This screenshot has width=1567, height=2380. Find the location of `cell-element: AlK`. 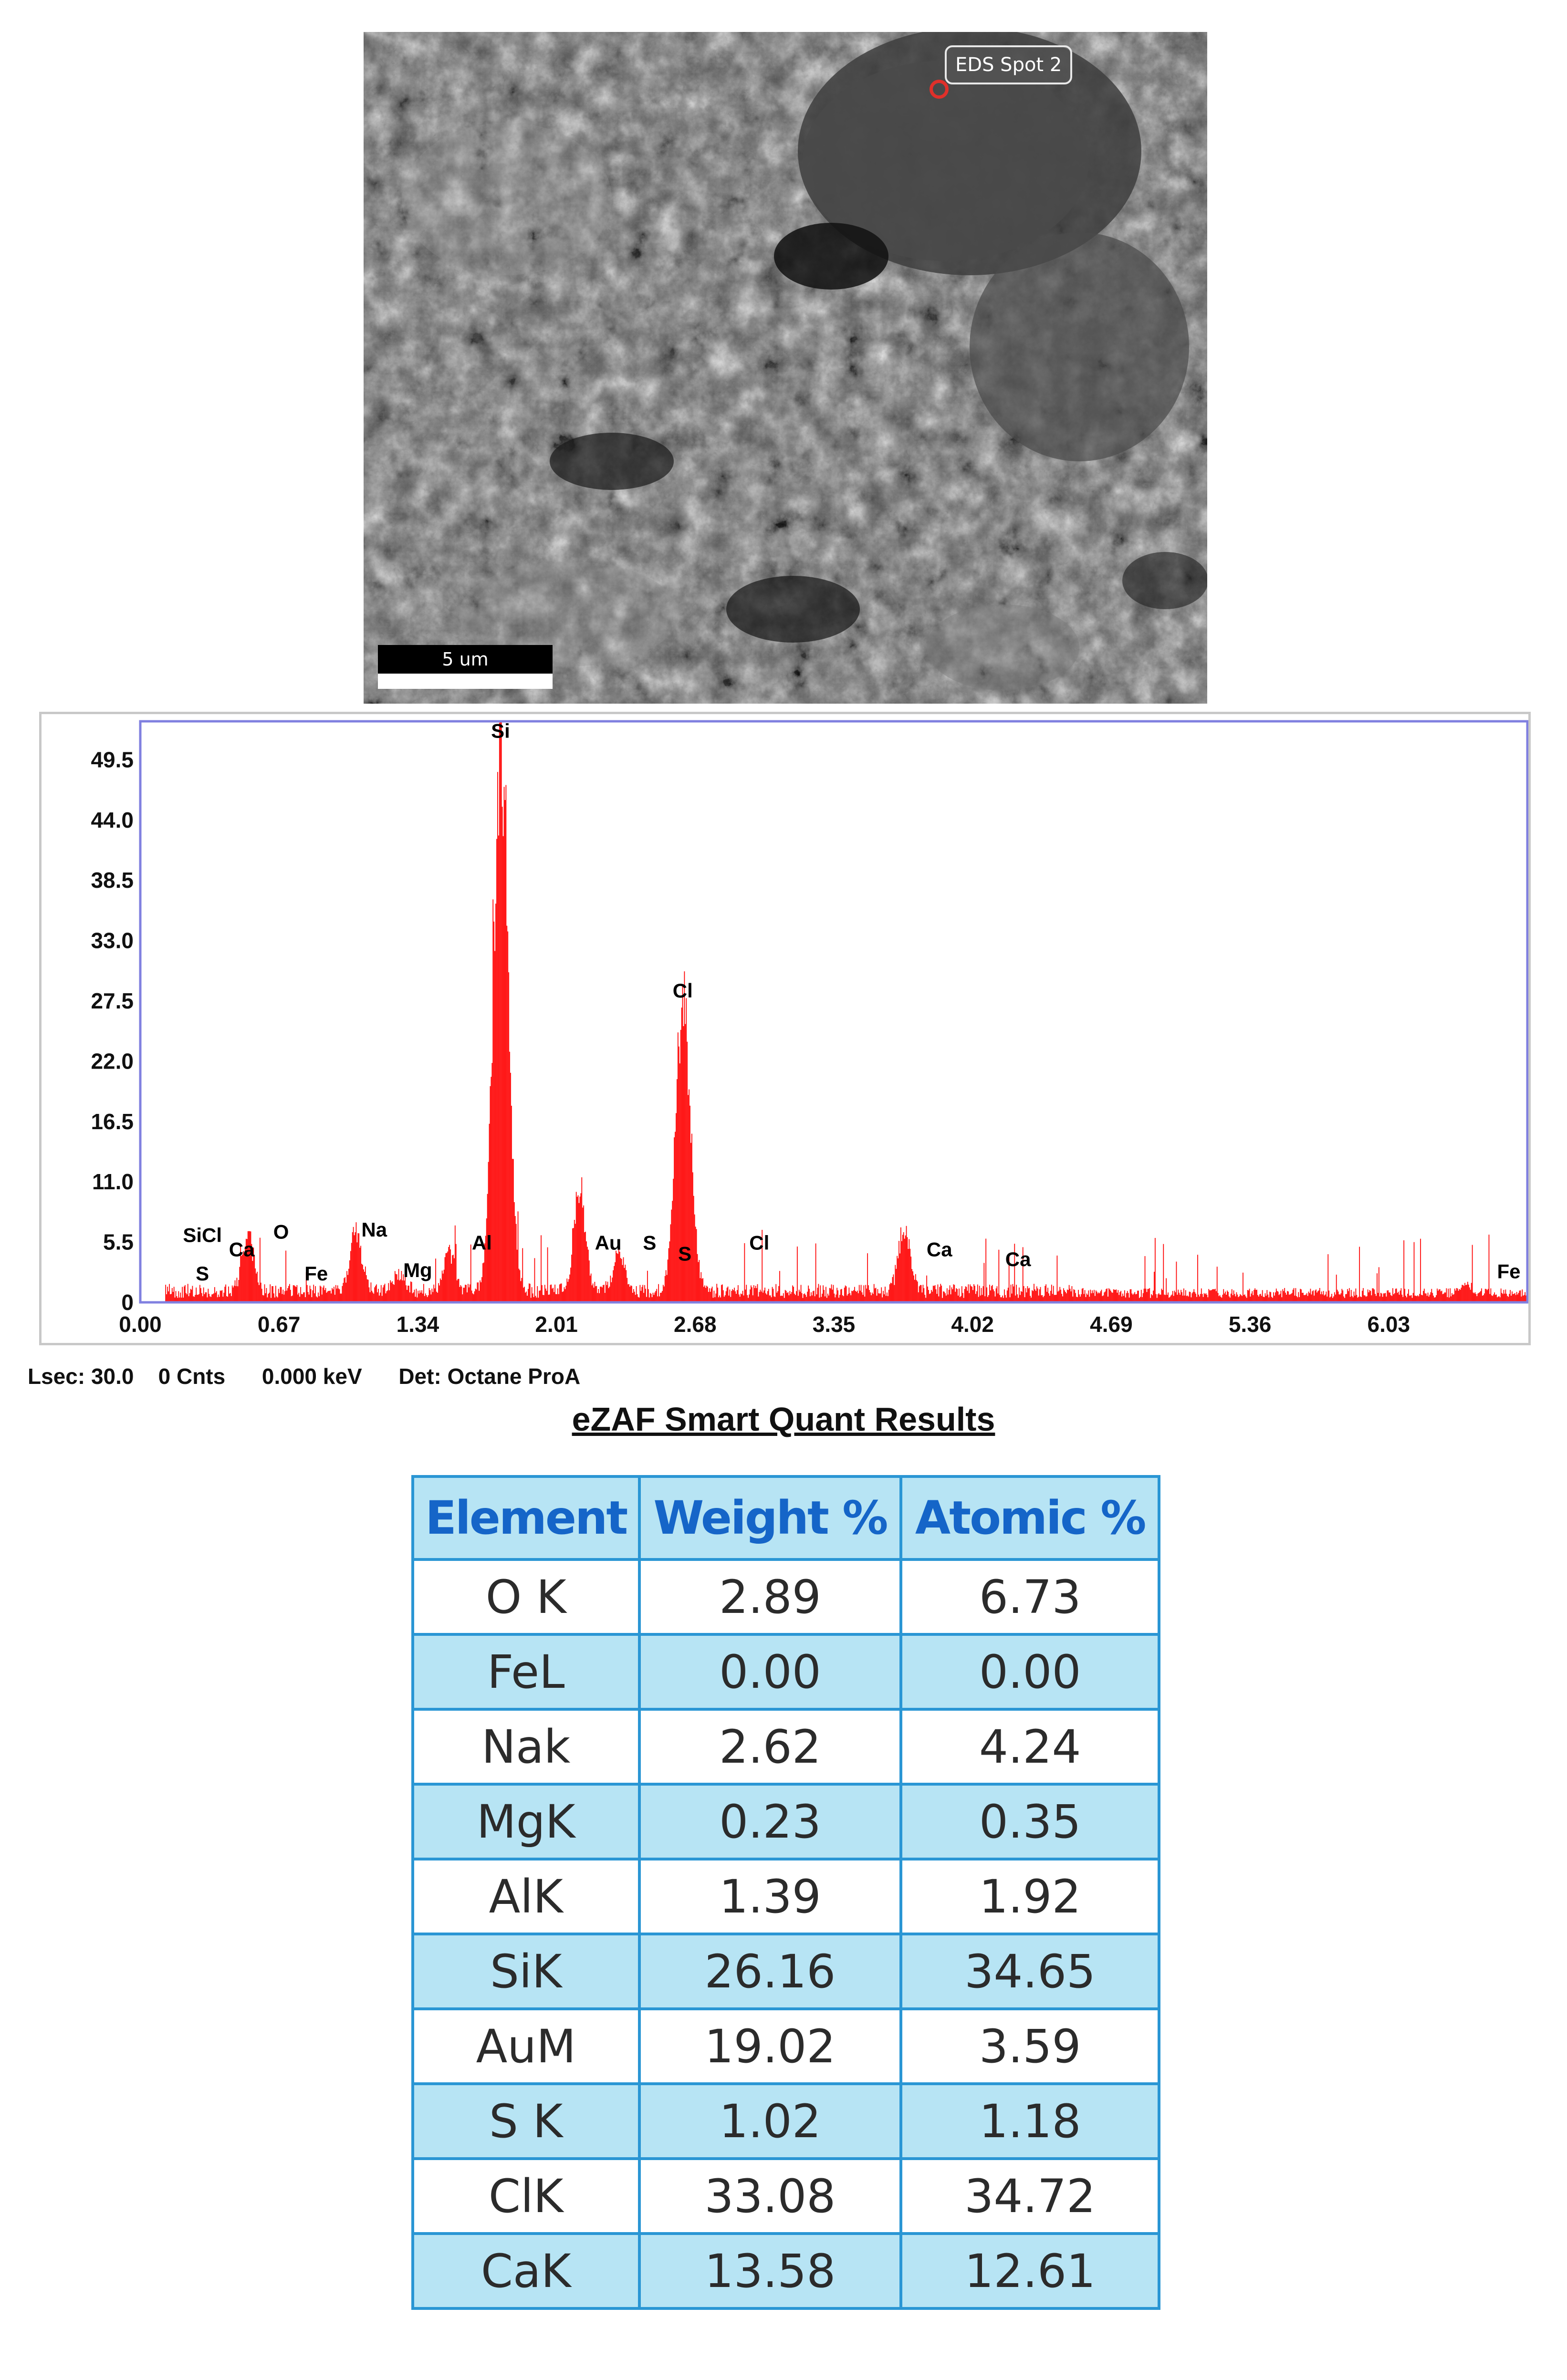

cell-element: AlK is located at coordinates (526, 1896).